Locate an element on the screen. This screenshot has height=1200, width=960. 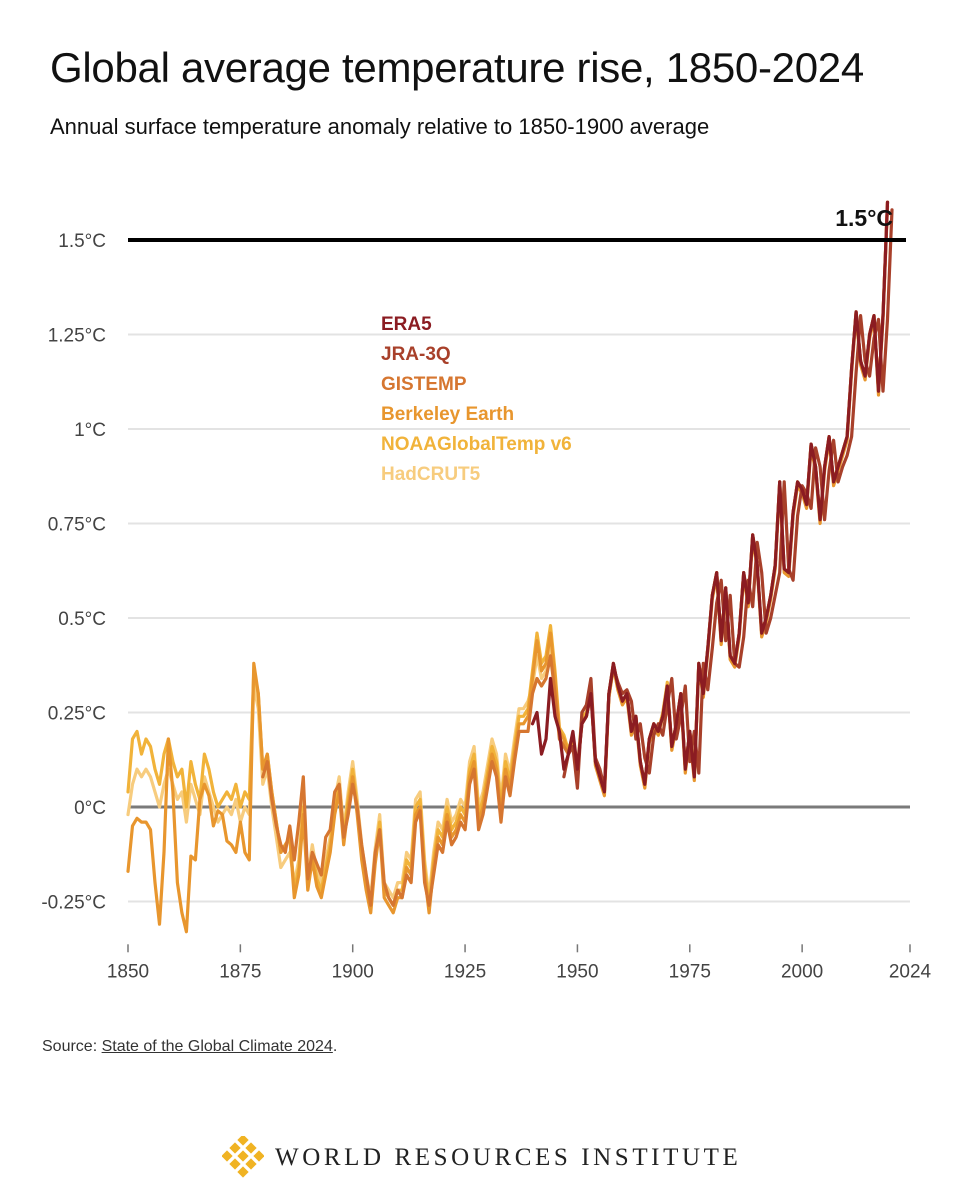
x-tick-label: 1900 is located at coordinates (353, 971).